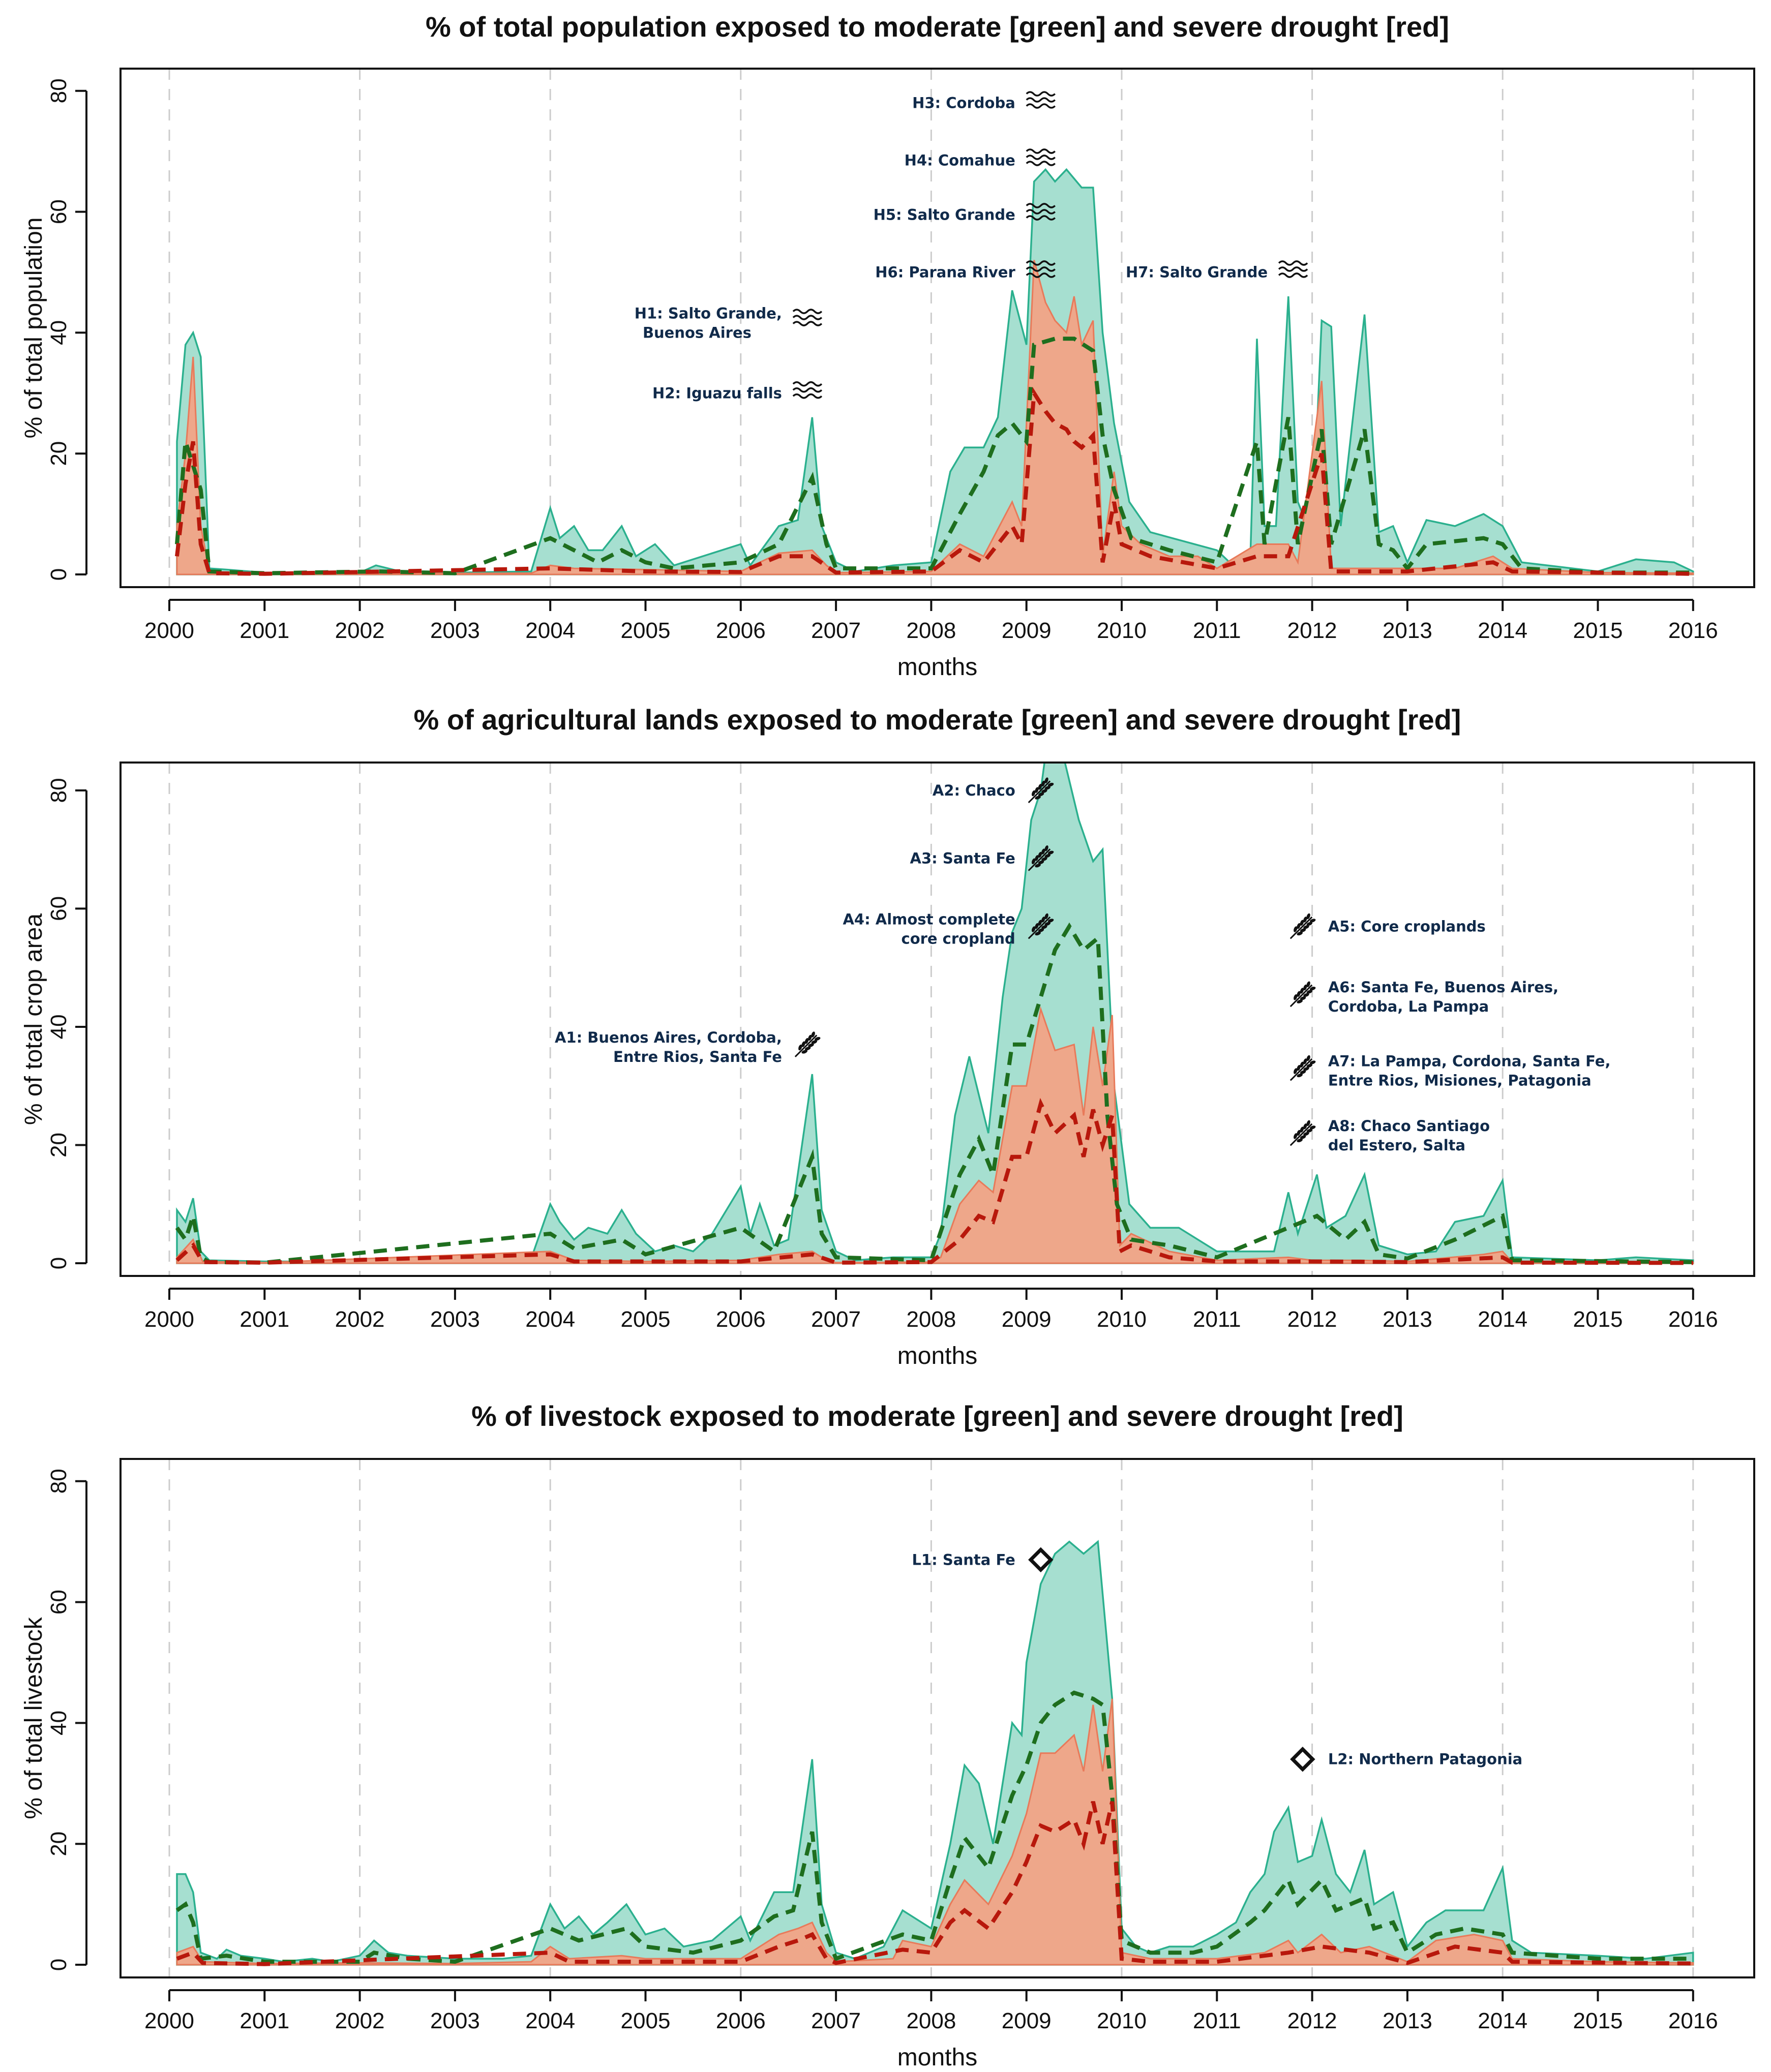 This screenshot has width=1771, height=2072. I want to click on annotation-label: A7: La Pampa, Cordona, Santa Fe,, so click(1469, 1061).